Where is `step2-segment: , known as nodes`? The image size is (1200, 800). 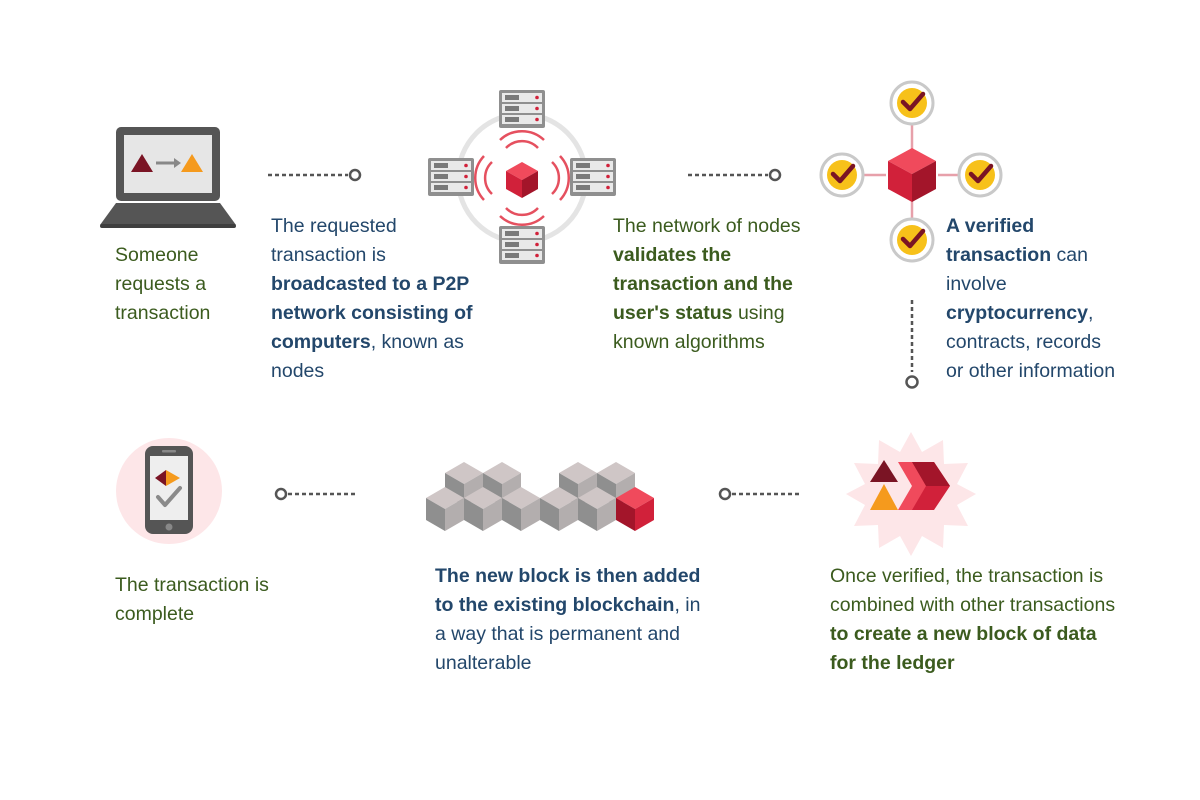 step2-segment: , known as nodes is located at coordinates (367, 356).